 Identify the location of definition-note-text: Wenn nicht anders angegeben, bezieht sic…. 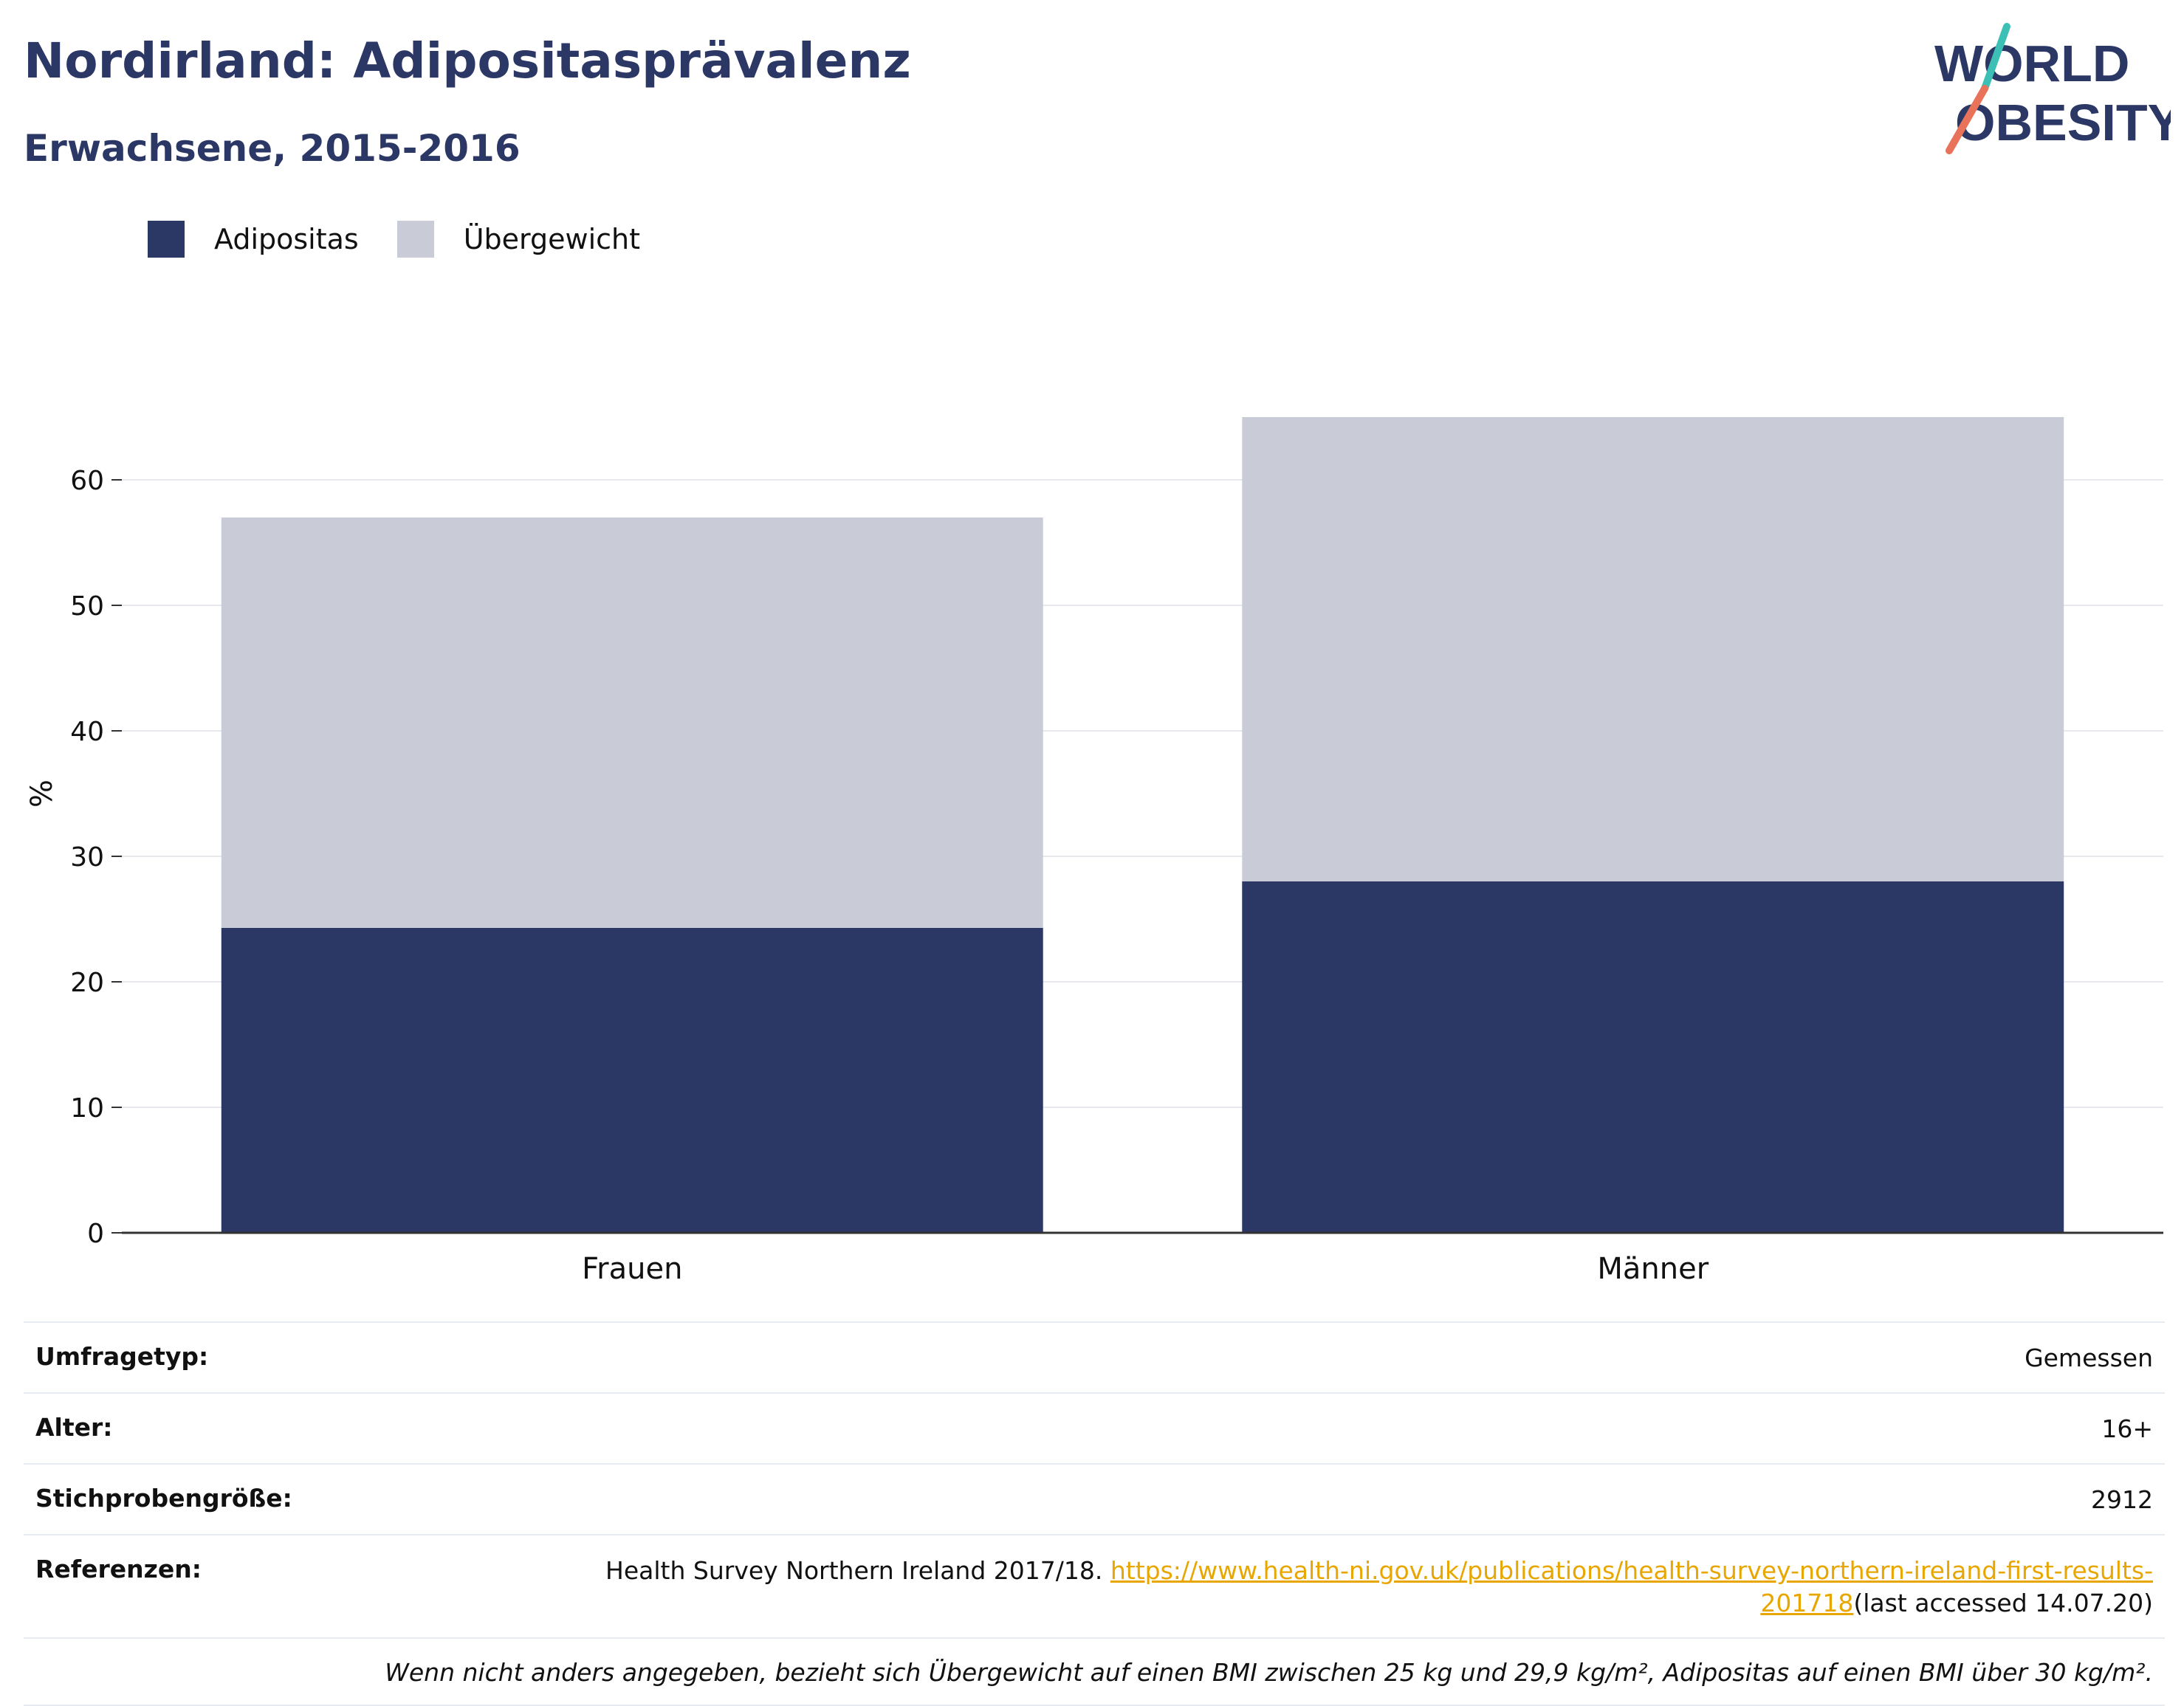
(1269, 1672).